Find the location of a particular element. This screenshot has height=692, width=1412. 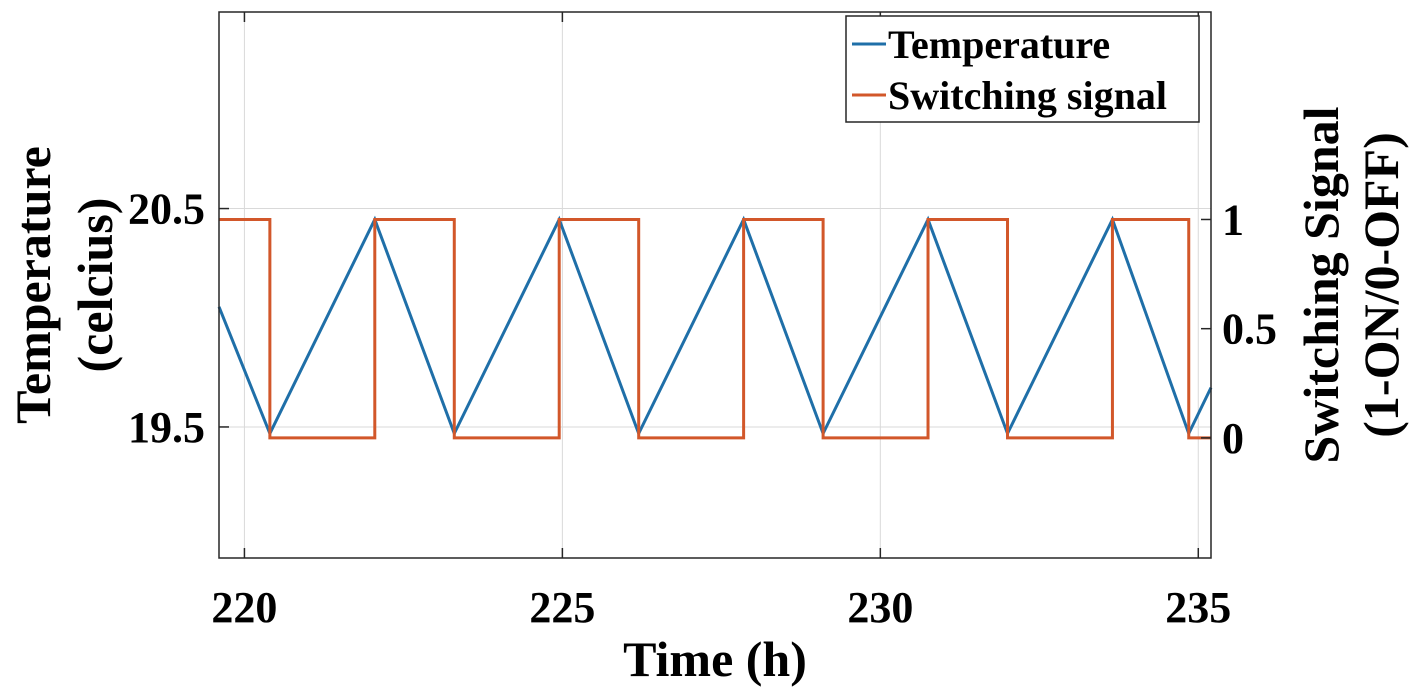

x-tick-label: 220 is located at coordinates (244, 607).